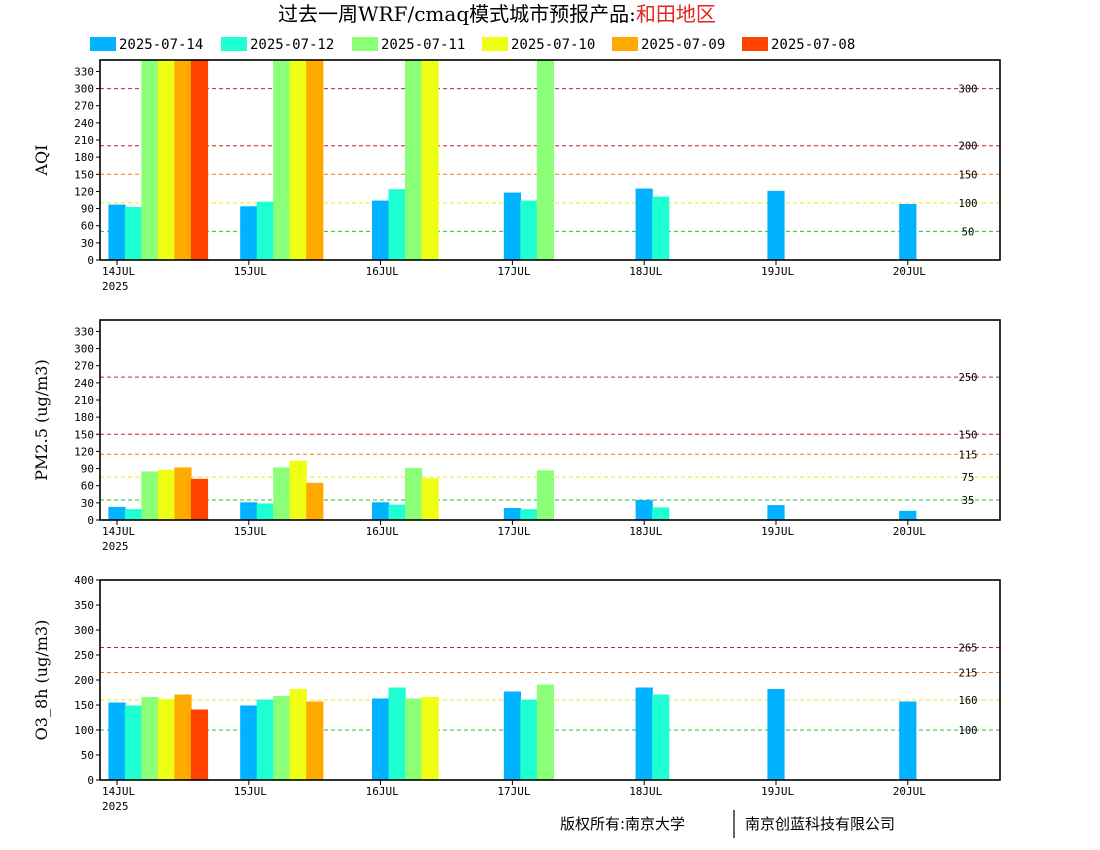 Image resolution: width=1100 pixels, height=850 pixels. I want to click on reference-label: 75, so click(968, 478).